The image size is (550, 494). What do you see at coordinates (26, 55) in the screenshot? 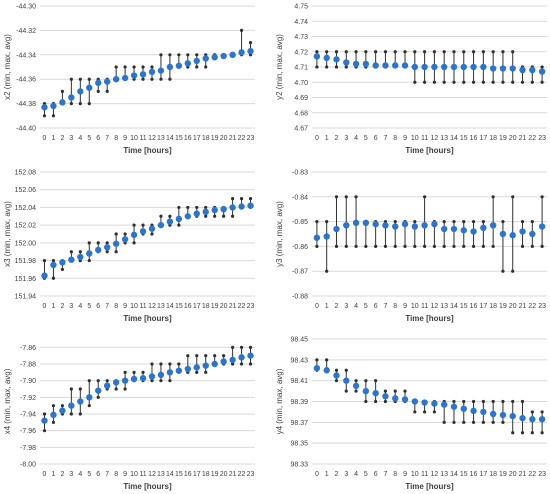
I see `y-tick-label: -44.34` at bounding box center [26, 55].